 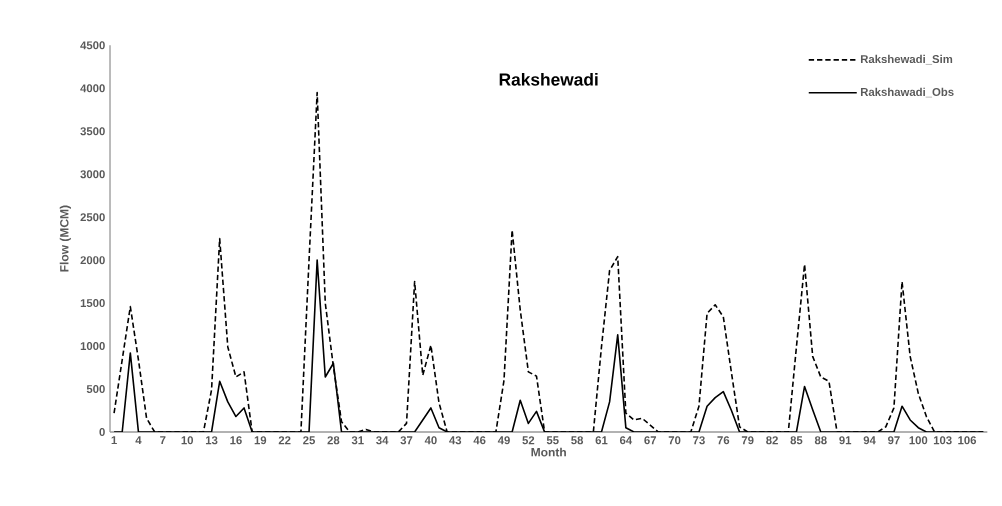 What do you see at coordinates (357, 440) in the screenshot?
I see `x-tick-label: 31` at bounding box center [357, 440].